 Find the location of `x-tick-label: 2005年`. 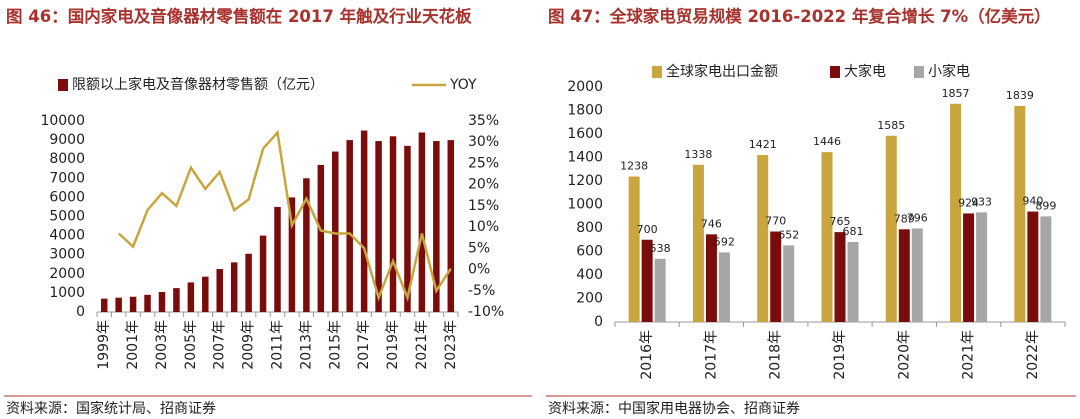

x-tick-label: 2005年 is located at coordinates (191, 345).